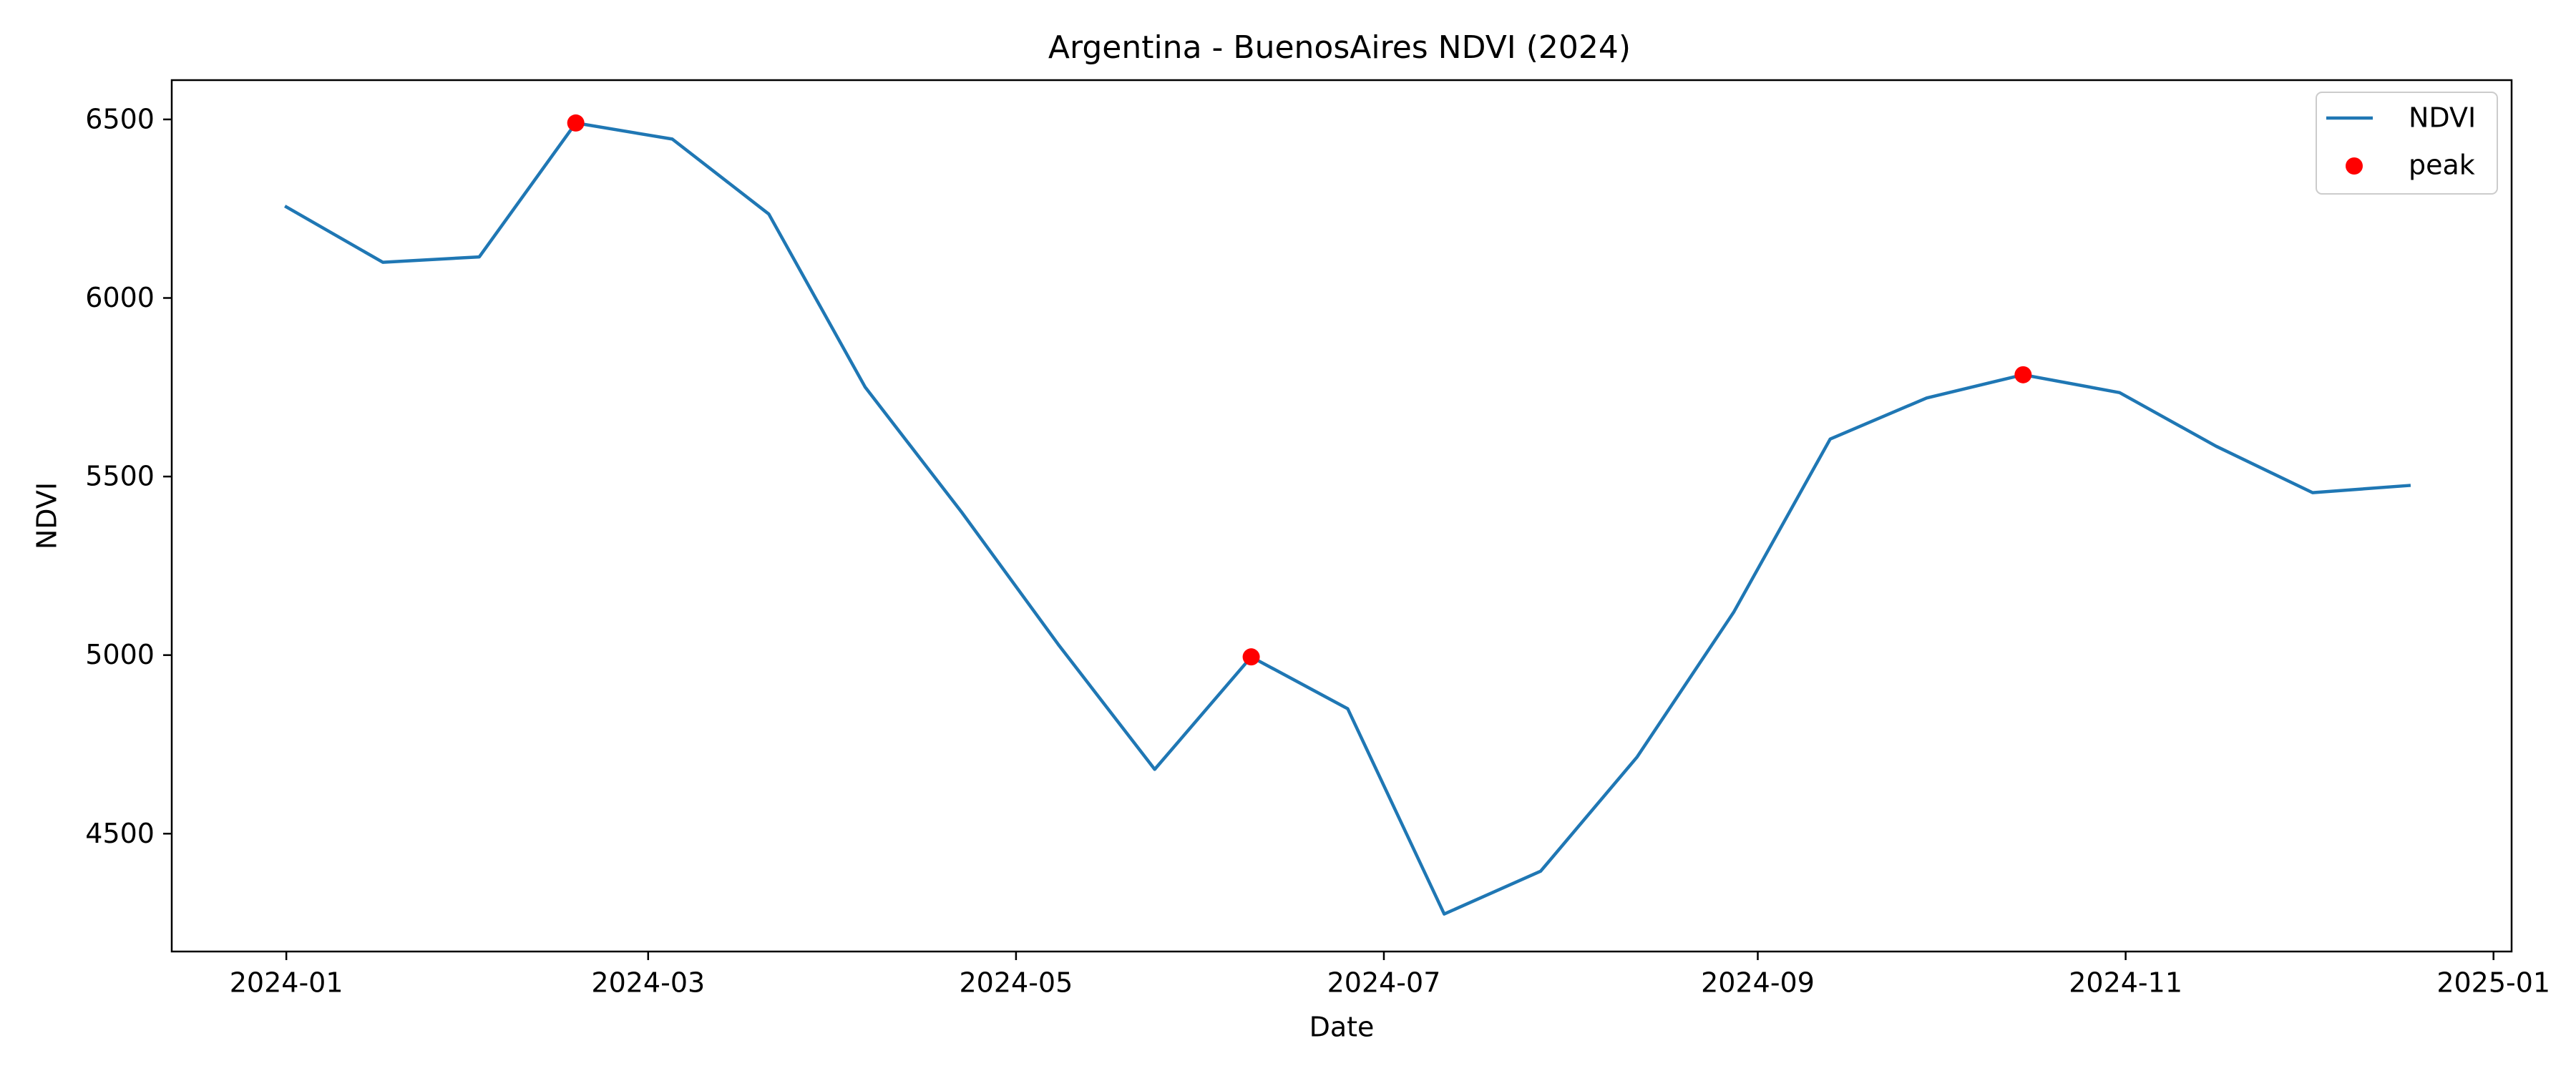 This screenshot has height=1076, width=2576. What do you see at coordinates (2442, 118) in the screenshot?
I see `legend-ndvi-label: NDVI` at bounding box center [2442, 118].